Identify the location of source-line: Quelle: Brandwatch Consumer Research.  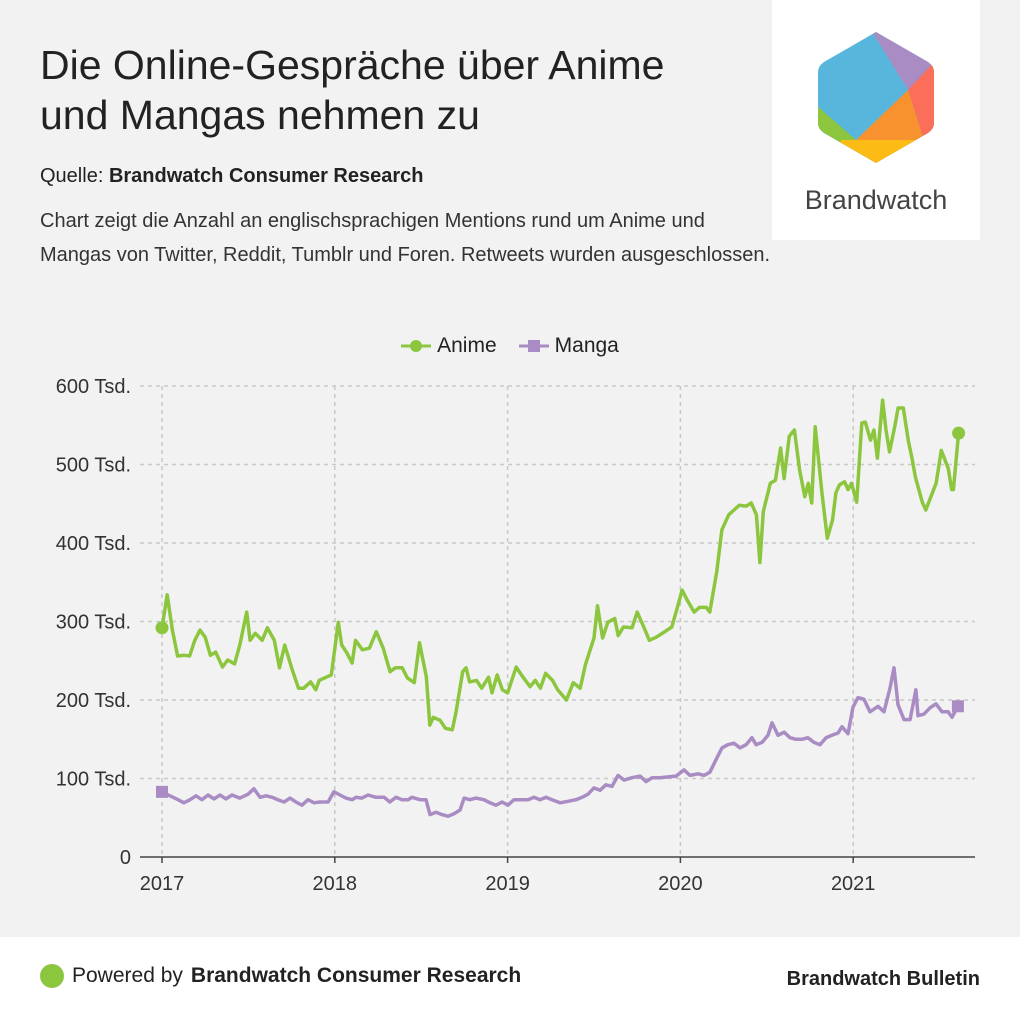
(231, 176).